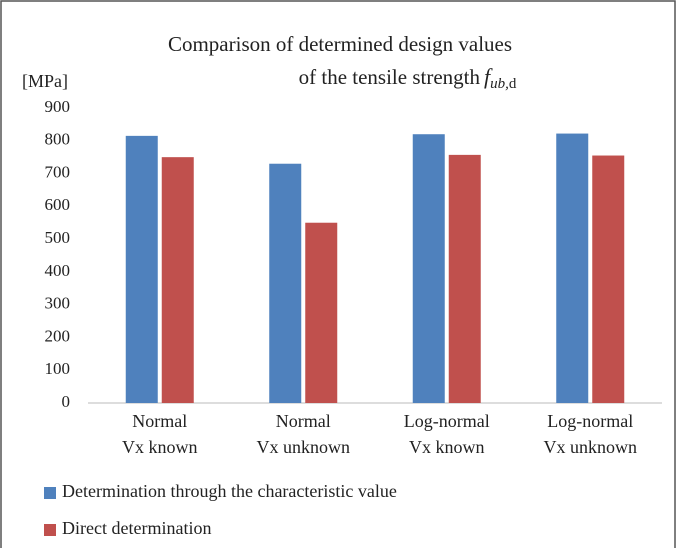 The height and width of the screenshot is (548, 677). Describe the element at coordinates (390, 77) in the screenshot. I see `chart-subtitle: of the tensile strength` at that location.